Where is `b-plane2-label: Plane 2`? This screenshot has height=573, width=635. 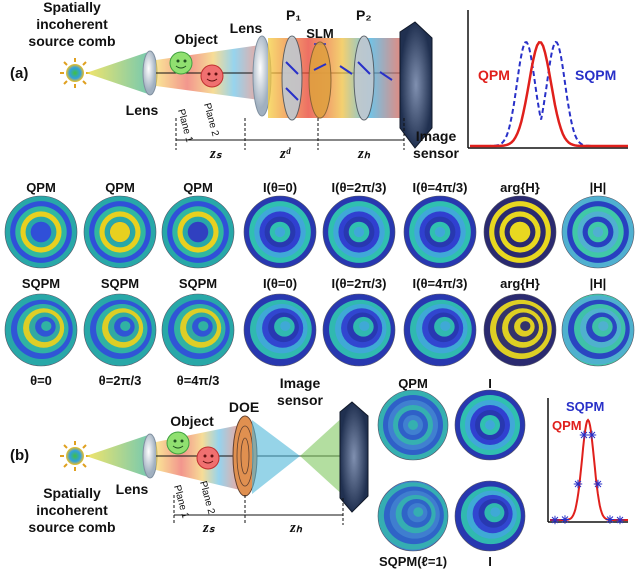 b-plane2-label: Plane 2 is located at coordinates (207, 498).